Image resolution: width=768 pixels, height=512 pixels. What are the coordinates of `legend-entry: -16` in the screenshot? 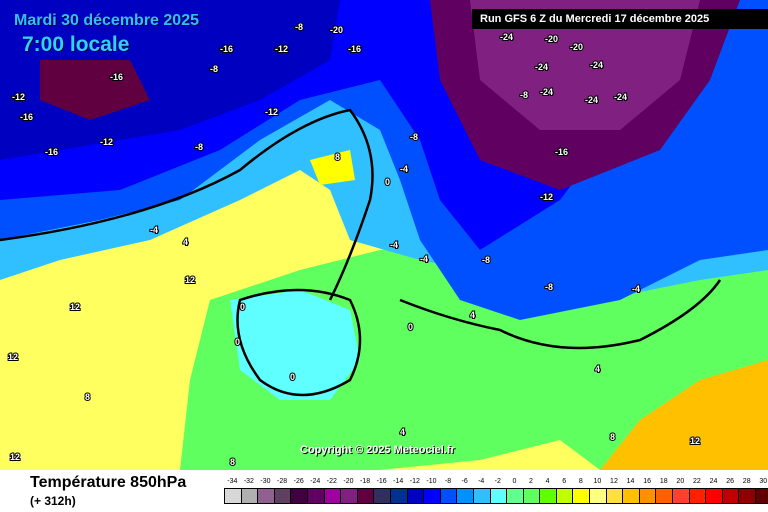 It's located at (381, 490).